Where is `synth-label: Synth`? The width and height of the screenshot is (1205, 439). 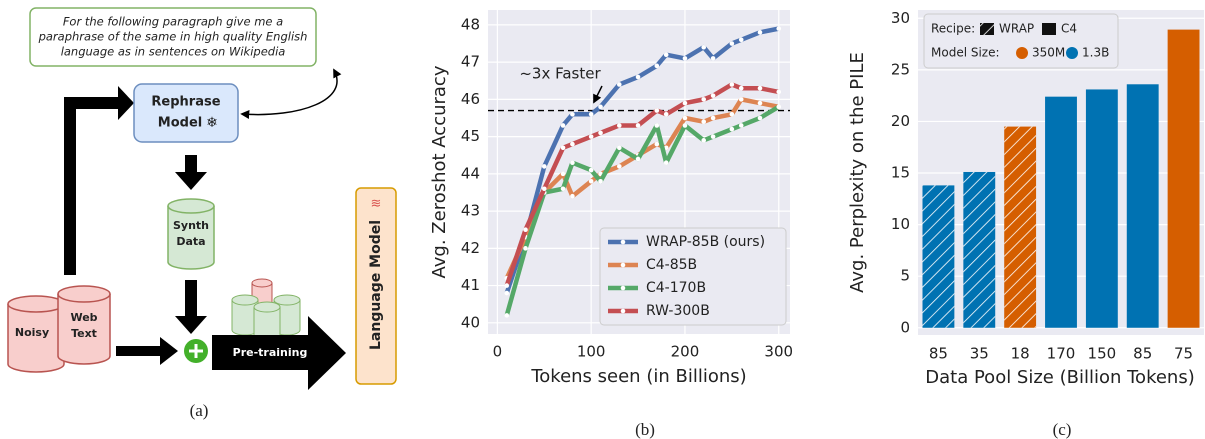
synth-label: Synth is located at coordinates (191, 225).